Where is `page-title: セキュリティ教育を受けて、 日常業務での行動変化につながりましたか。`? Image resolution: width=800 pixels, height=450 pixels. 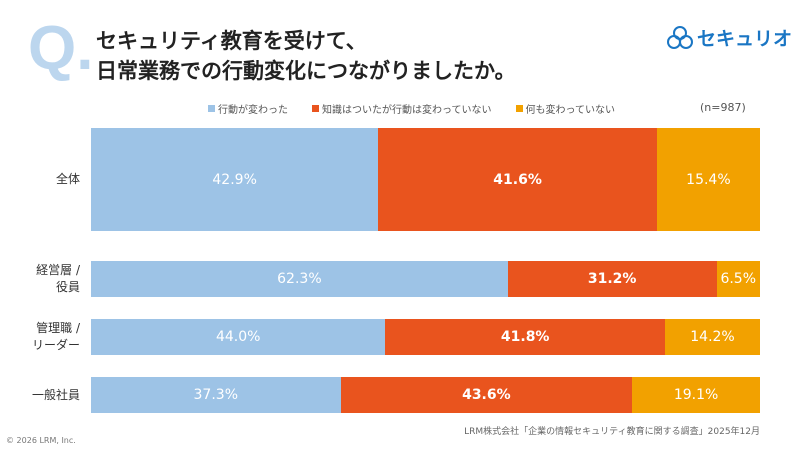 page-title: セキュリティ教育を受けて、 日常業務での行動変化につながりましたか。 is located at coordinates (306, 56).